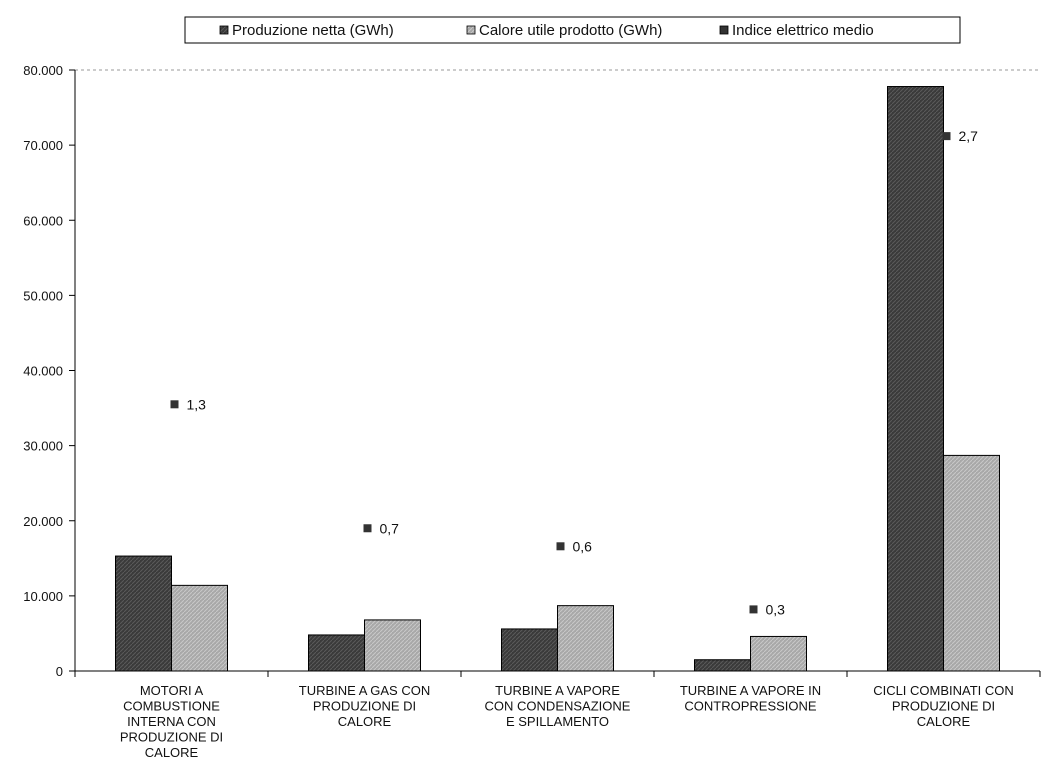 This screenshot has width=1045, height=781. What do you see at coordinates (43, 220) in the screenshot?
I see `y-tick-label: 60.000` at bounding box center [43, 220].